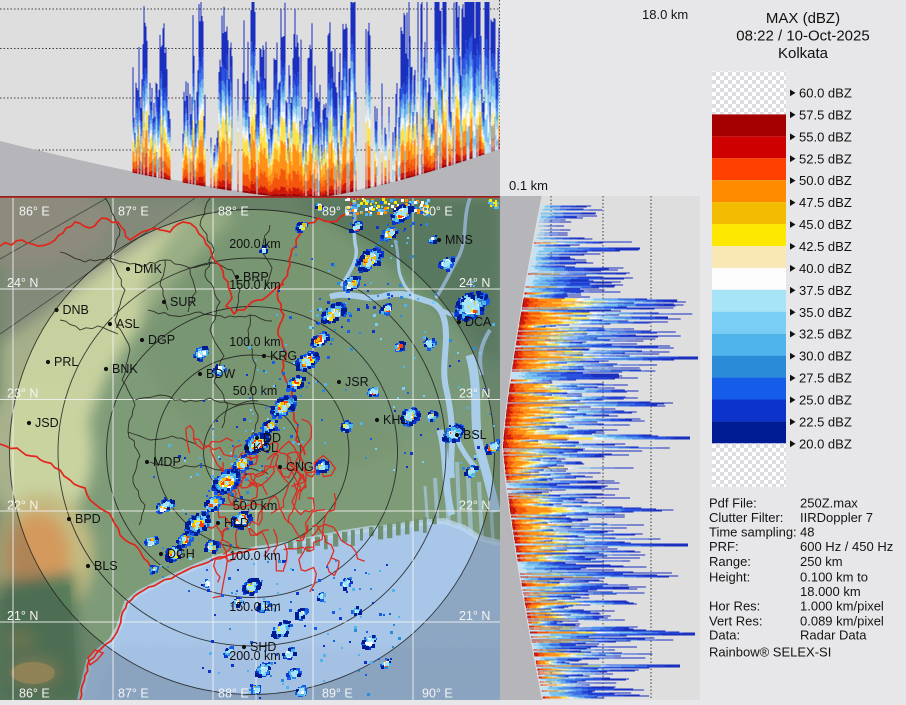 The height and width of the screenshot is (705, 906). I want to click on svg-text: 60.0 dBZ, so click(825, 93).